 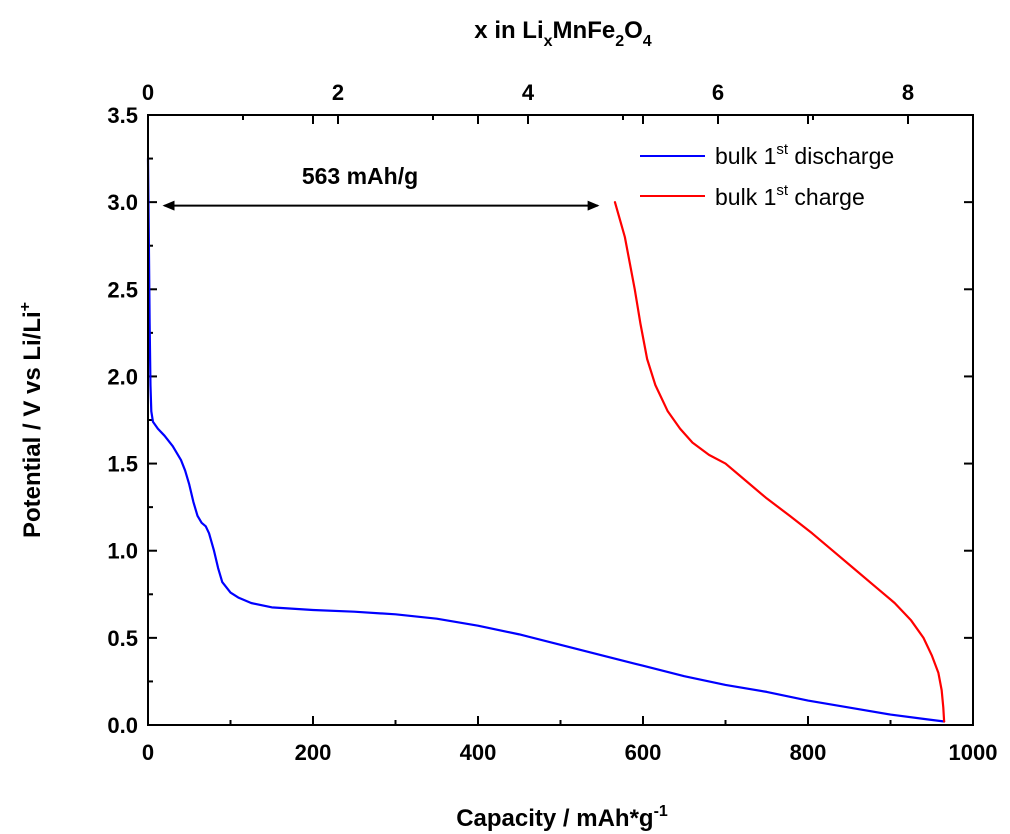 I want to click on x-tick-label: 600, so click(x=643, y=752).